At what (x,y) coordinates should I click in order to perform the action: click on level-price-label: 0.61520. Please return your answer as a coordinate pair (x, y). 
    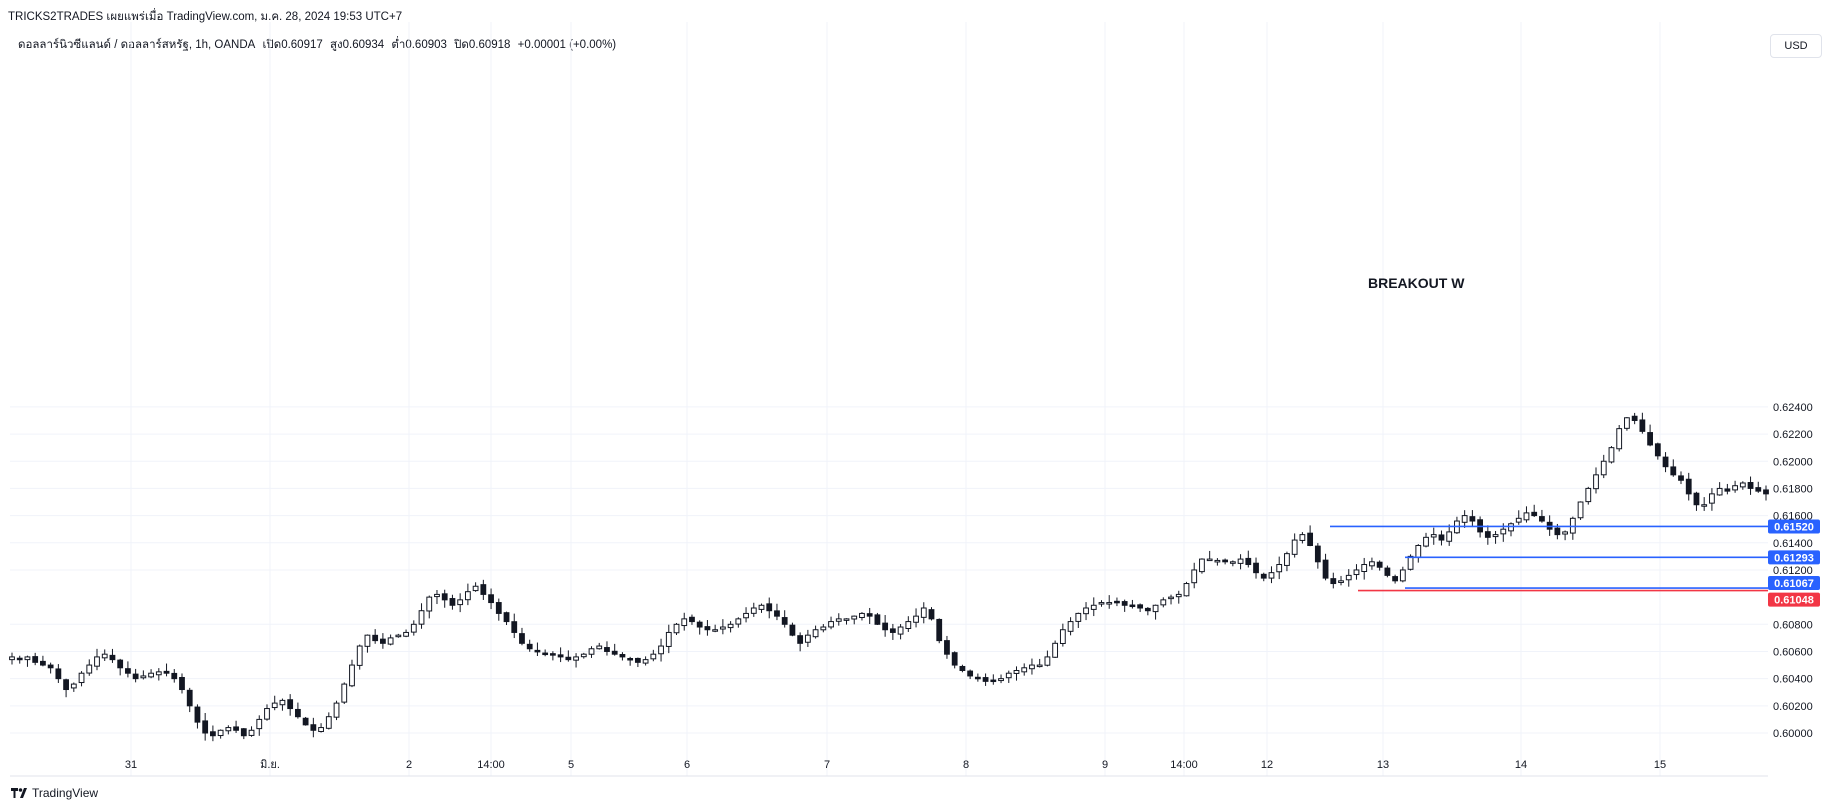
    Looking at the image, I should click on (1794, 527).